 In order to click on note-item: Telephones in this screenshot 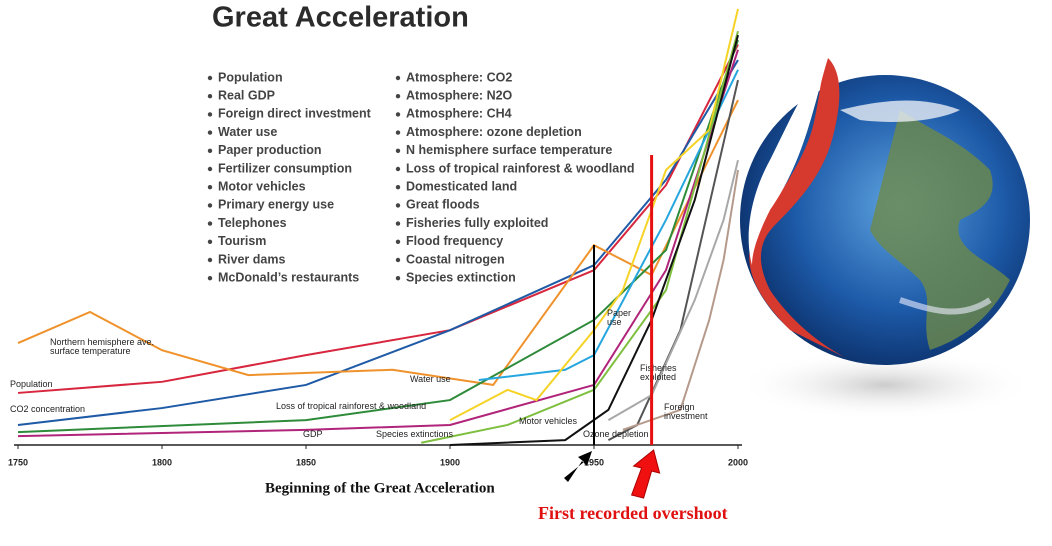, I will do `click(252, 223)`.